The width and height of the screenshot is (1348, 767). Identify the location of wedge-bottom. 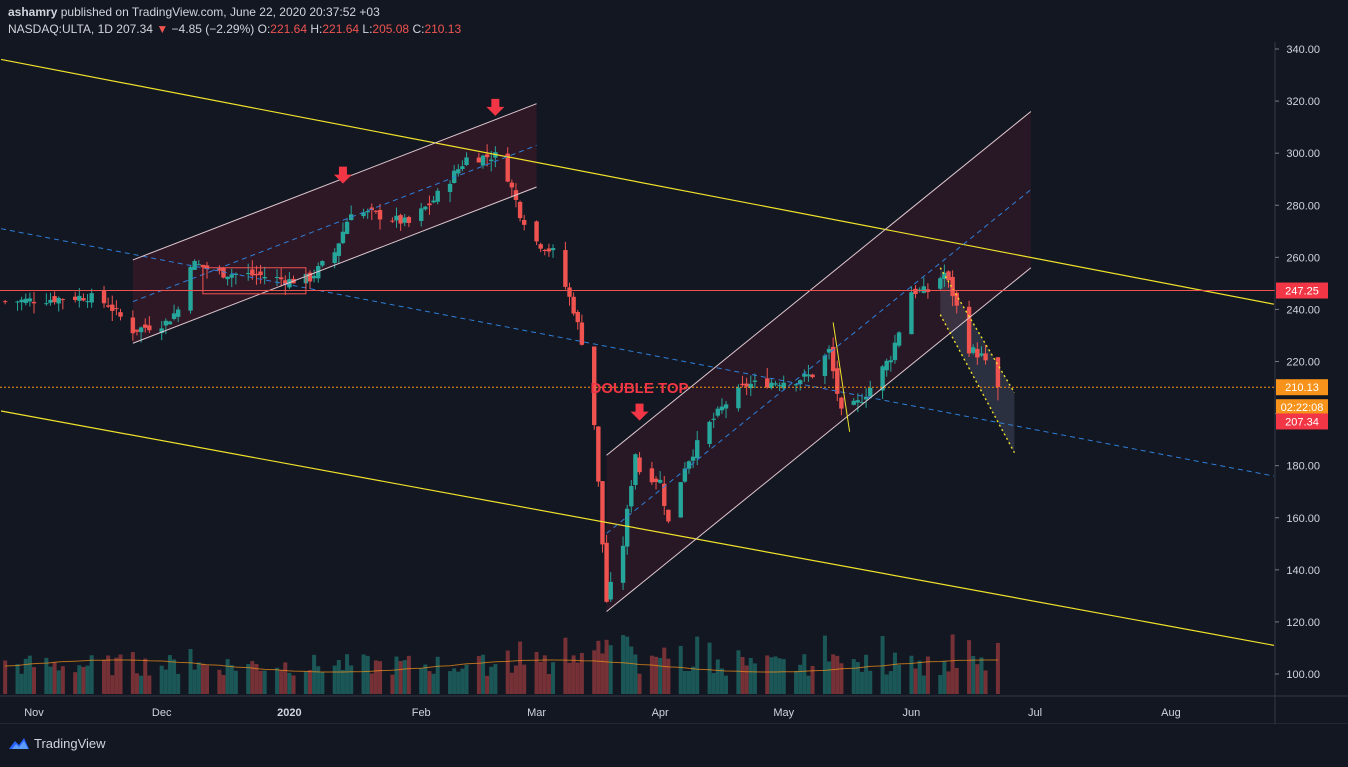
(977, 383).